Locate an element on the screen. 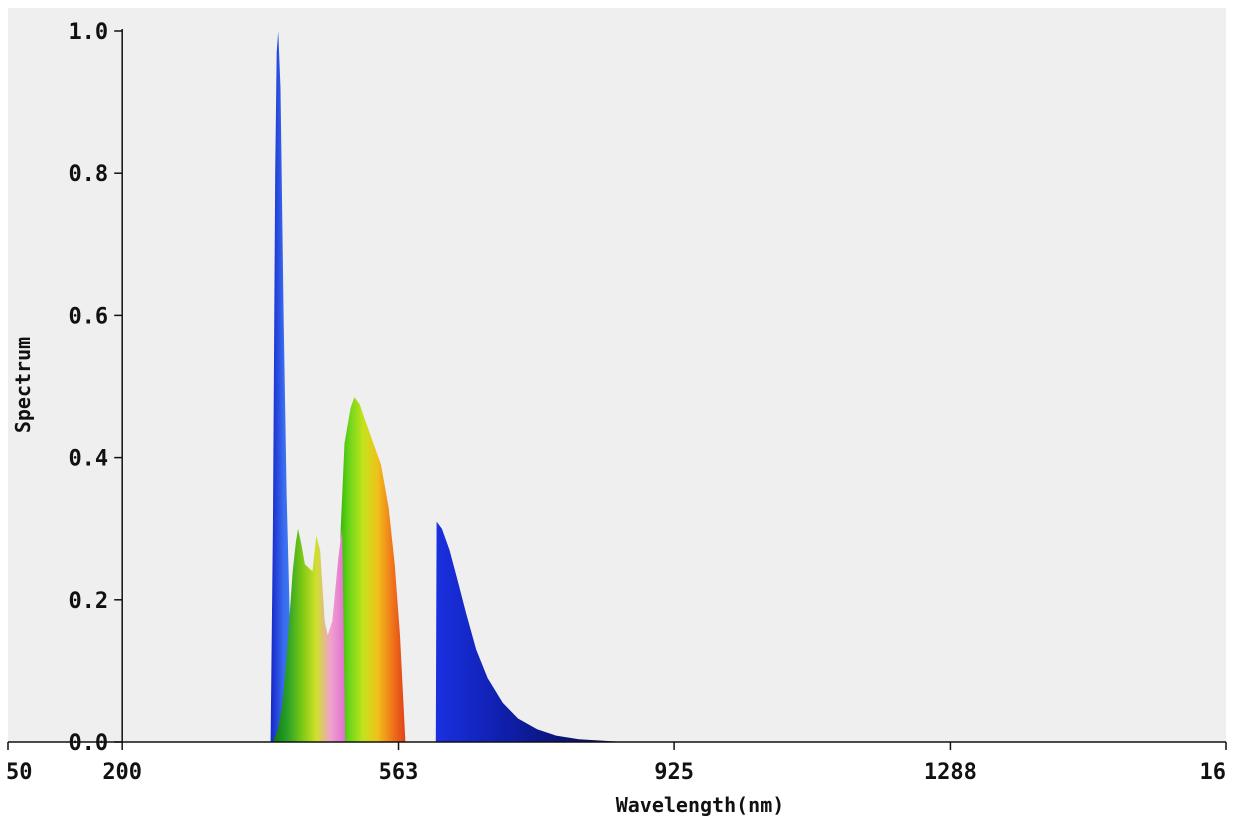 The height and width of the screenshot is (821, 1238). x-tick-label-4: 1288 is located at coordinates (950, 772).